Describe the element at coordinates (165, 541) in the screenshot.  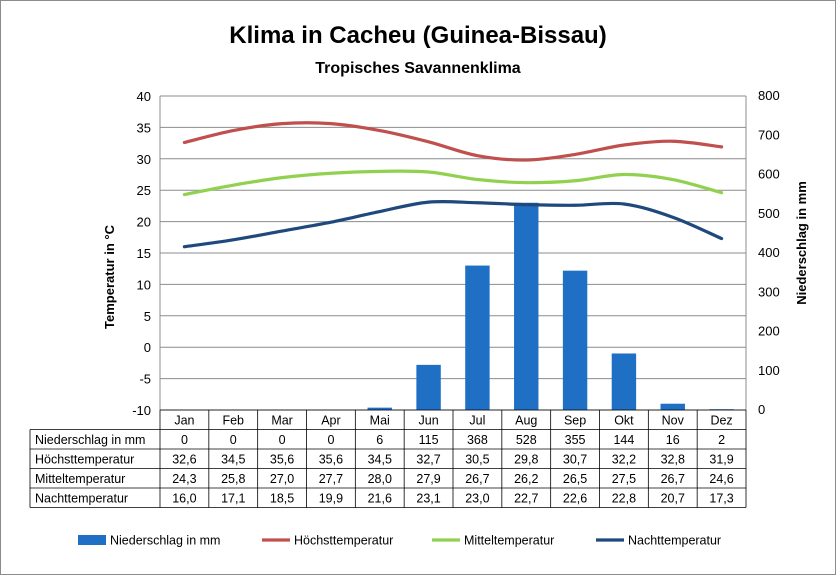
I see `legend-label: Niederschlag in mm` at that location.